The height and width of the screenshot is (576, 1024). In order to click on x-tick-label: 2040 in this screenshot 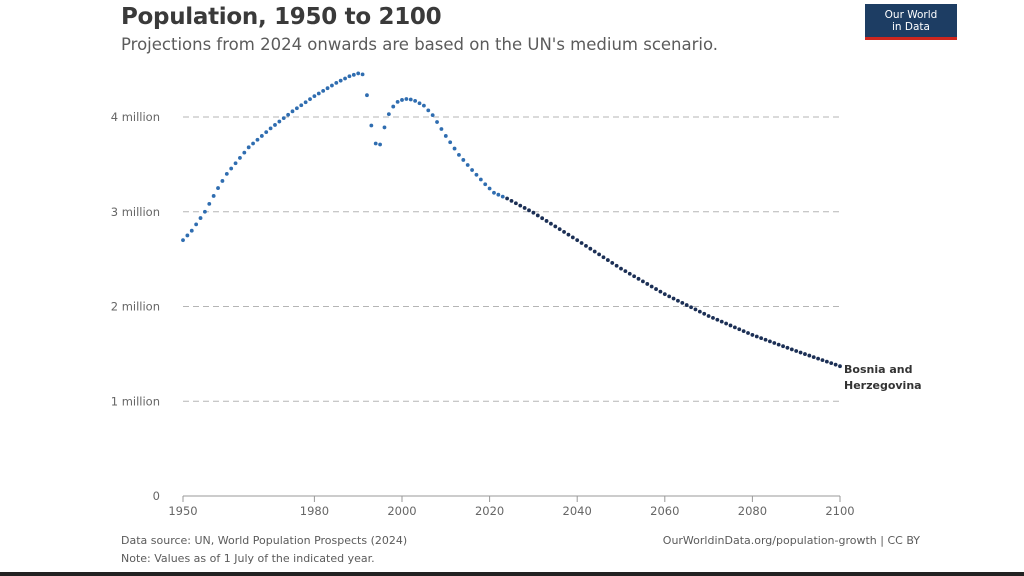, I will do `click(577, 511)`.